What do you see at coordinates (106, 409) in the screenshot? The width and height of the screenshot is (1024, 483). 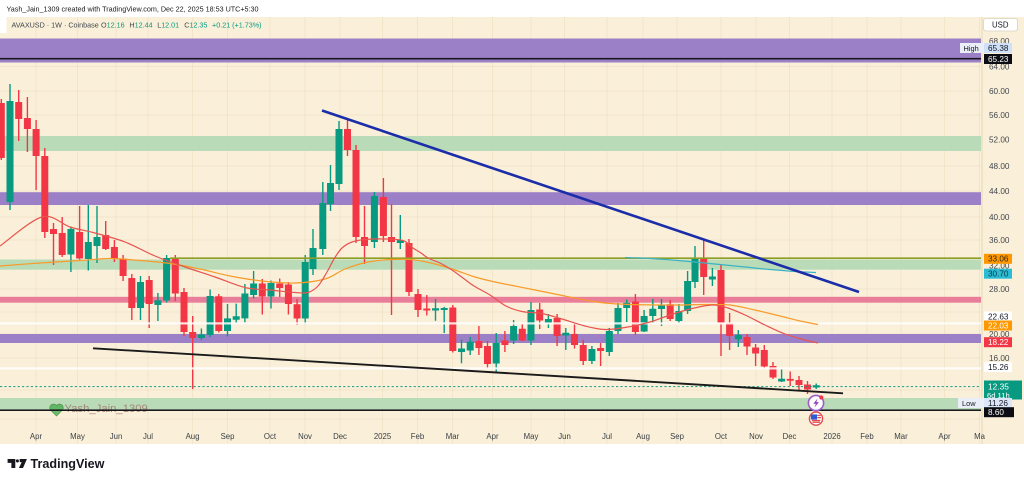 I see `svg-text: Yash_Jain_1309` at bounding box center [106, 409].